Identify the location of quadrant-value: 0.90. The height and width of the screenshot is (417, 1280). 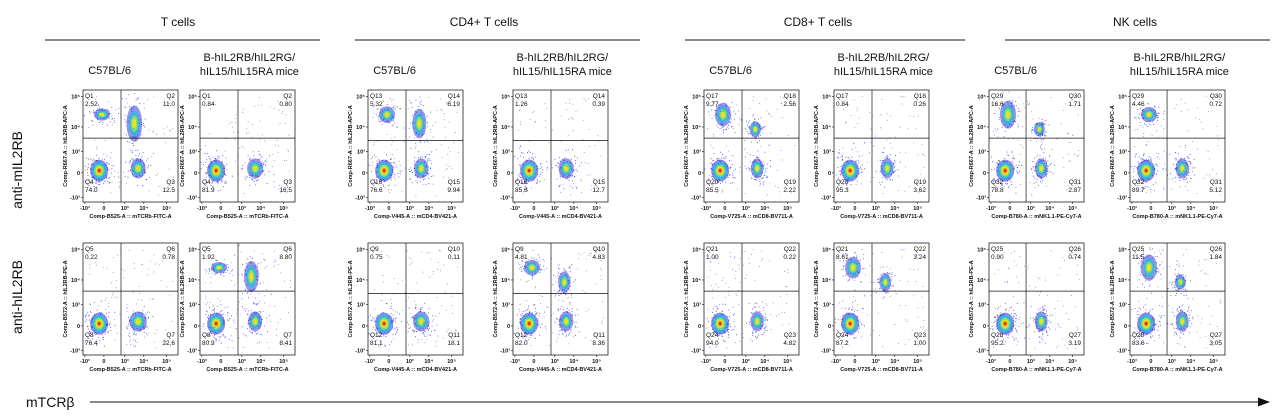
(997, 257).